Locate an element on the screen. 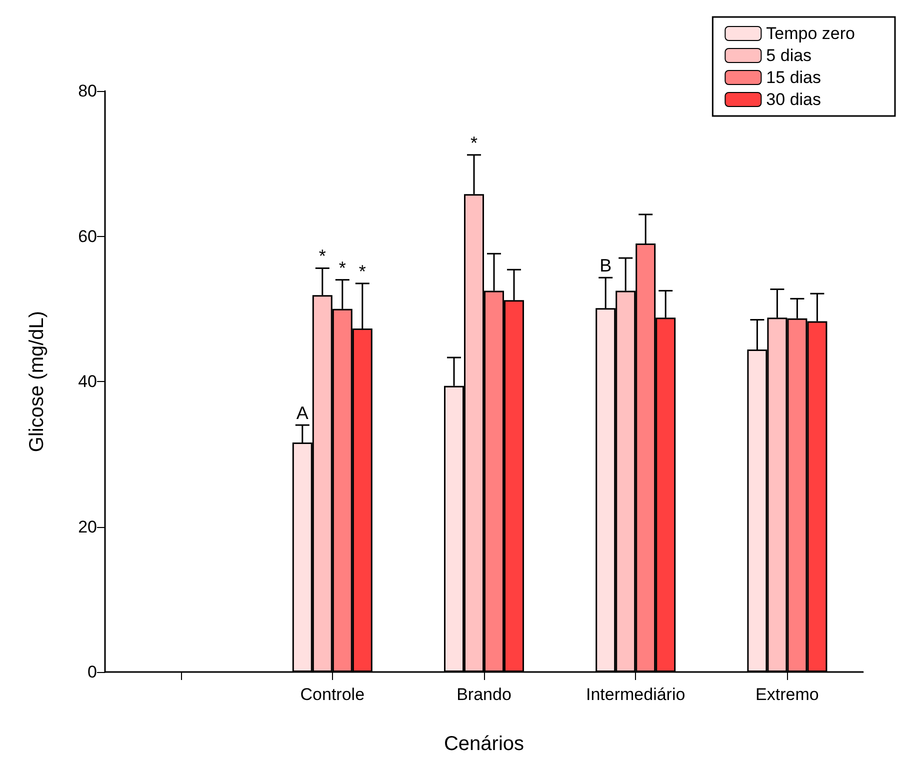  x-axis-title: Cenários is located at coordinates (484, 744).